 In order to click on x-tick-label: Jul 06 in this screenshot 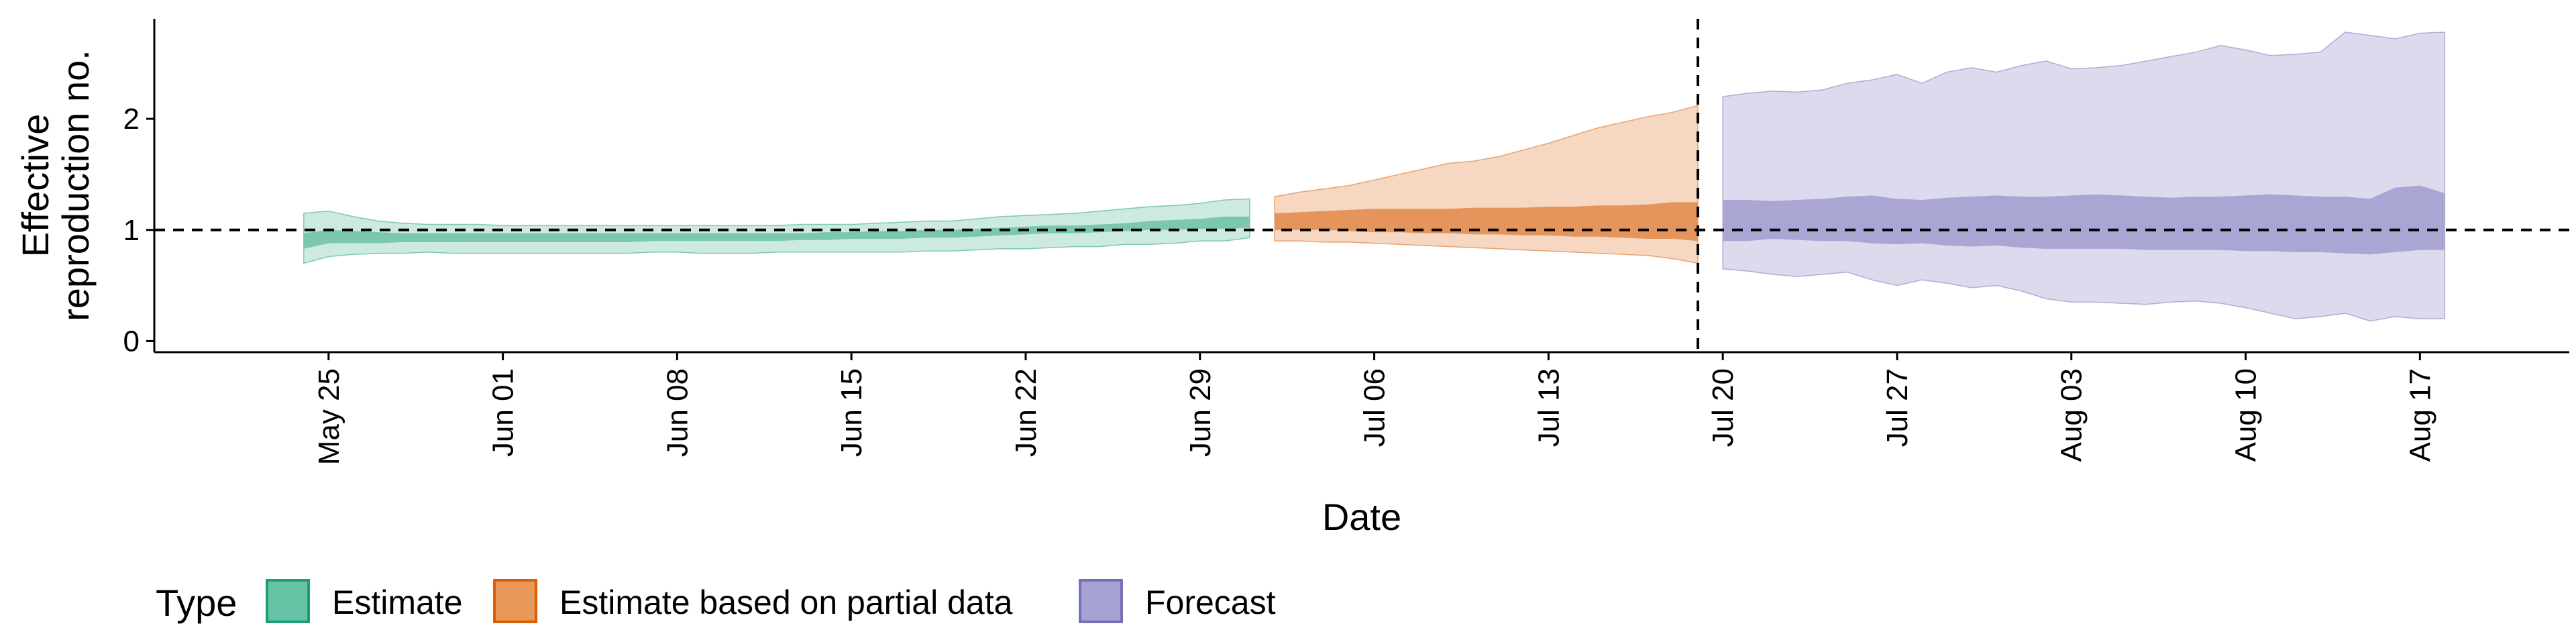, I will do `click(1374, 407)`.